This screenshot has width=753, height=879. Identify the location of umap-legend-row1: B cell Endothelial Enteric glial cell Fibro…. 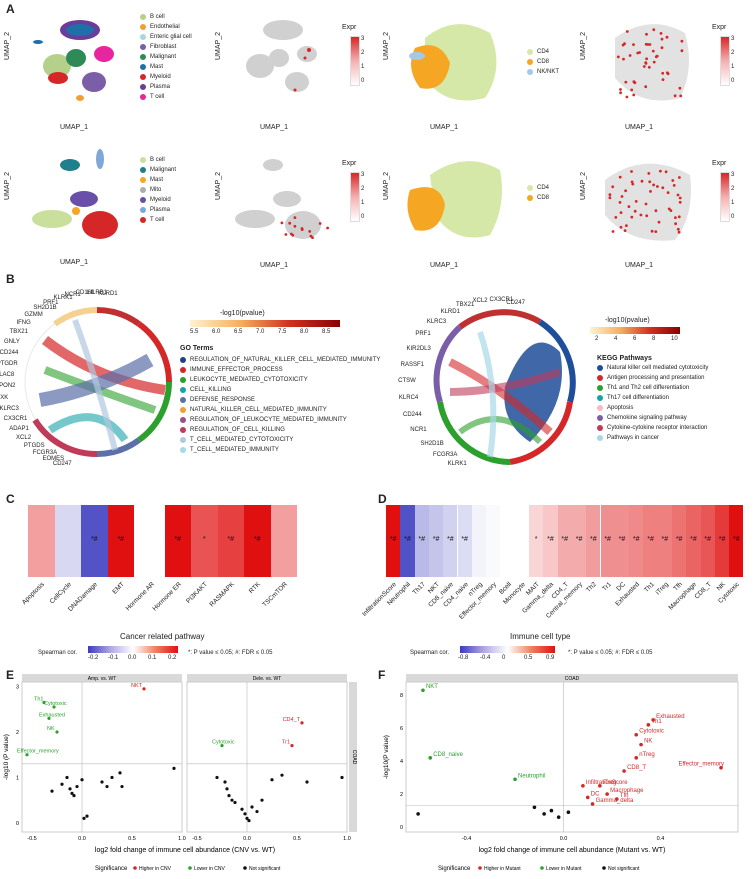
(166, 57).